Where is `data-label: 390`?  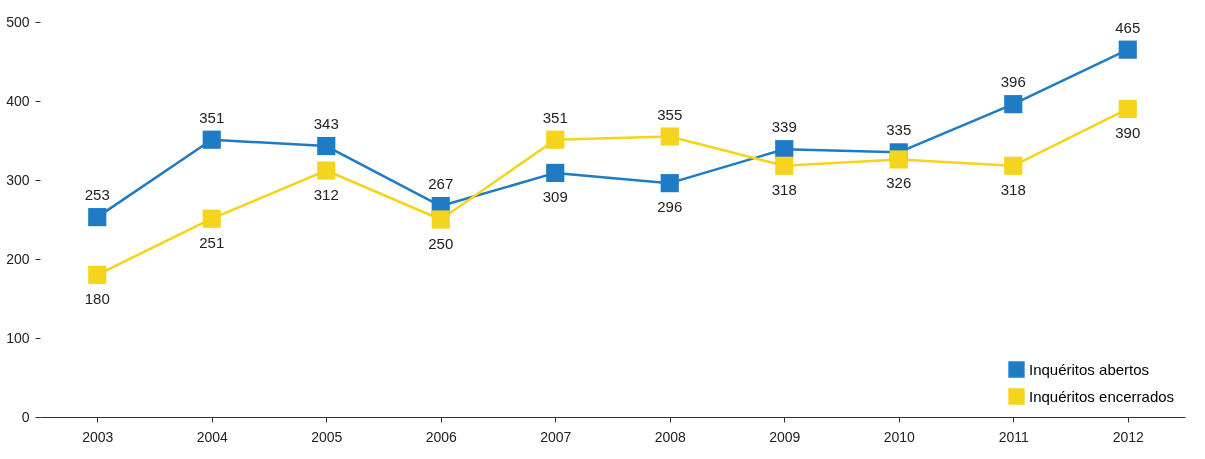
data-label: 390 is located at coordinates (1128, 132).